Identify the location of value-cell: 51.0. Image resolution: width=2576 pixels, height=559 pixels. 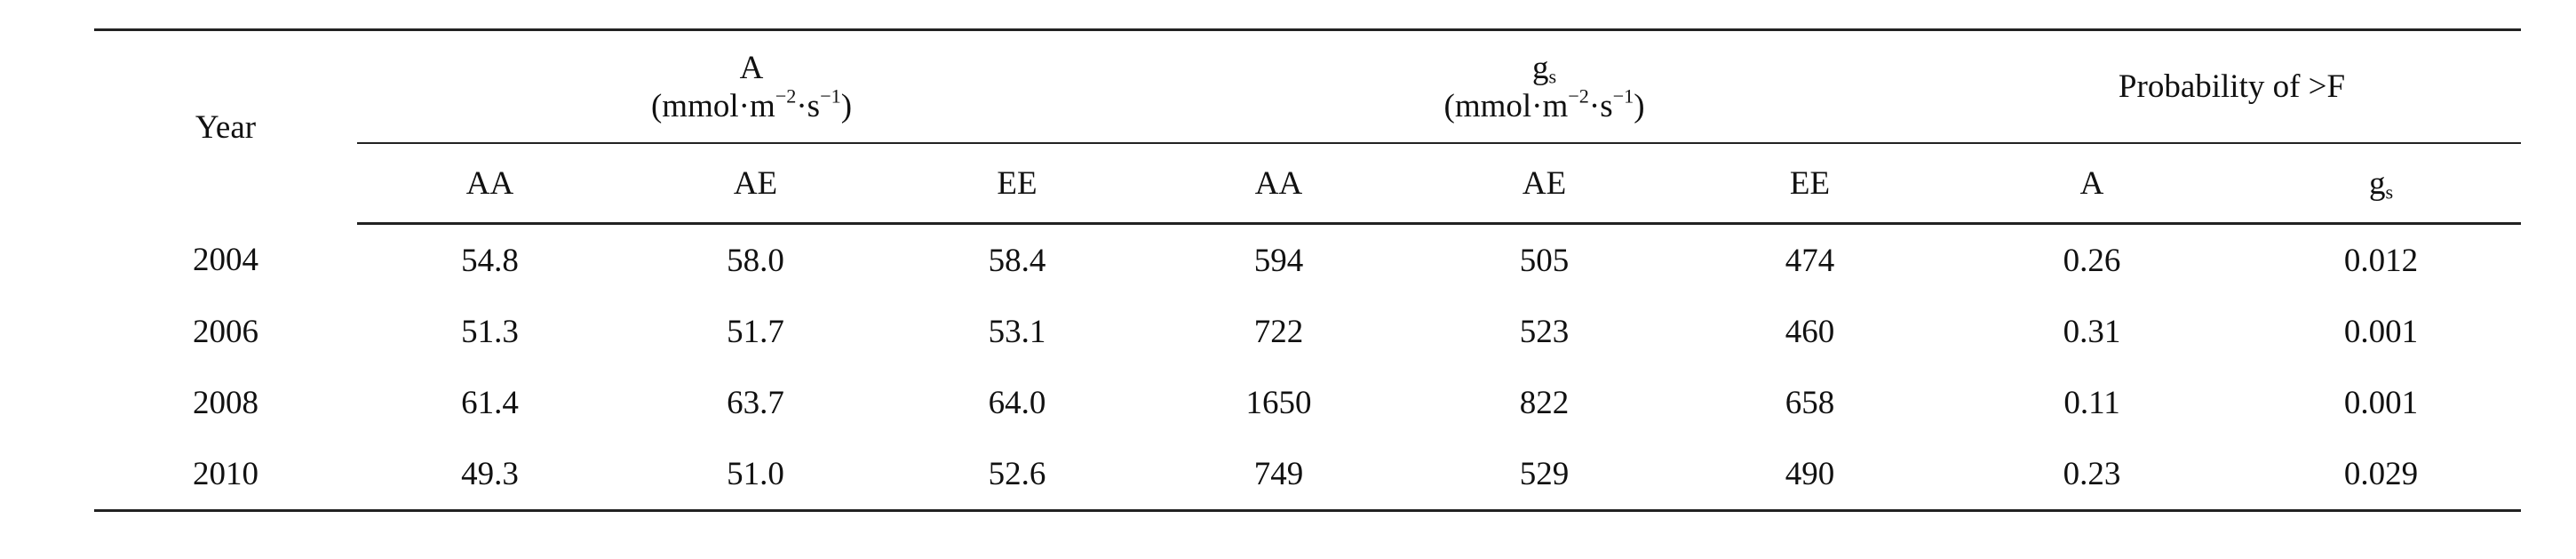
(755, 475).